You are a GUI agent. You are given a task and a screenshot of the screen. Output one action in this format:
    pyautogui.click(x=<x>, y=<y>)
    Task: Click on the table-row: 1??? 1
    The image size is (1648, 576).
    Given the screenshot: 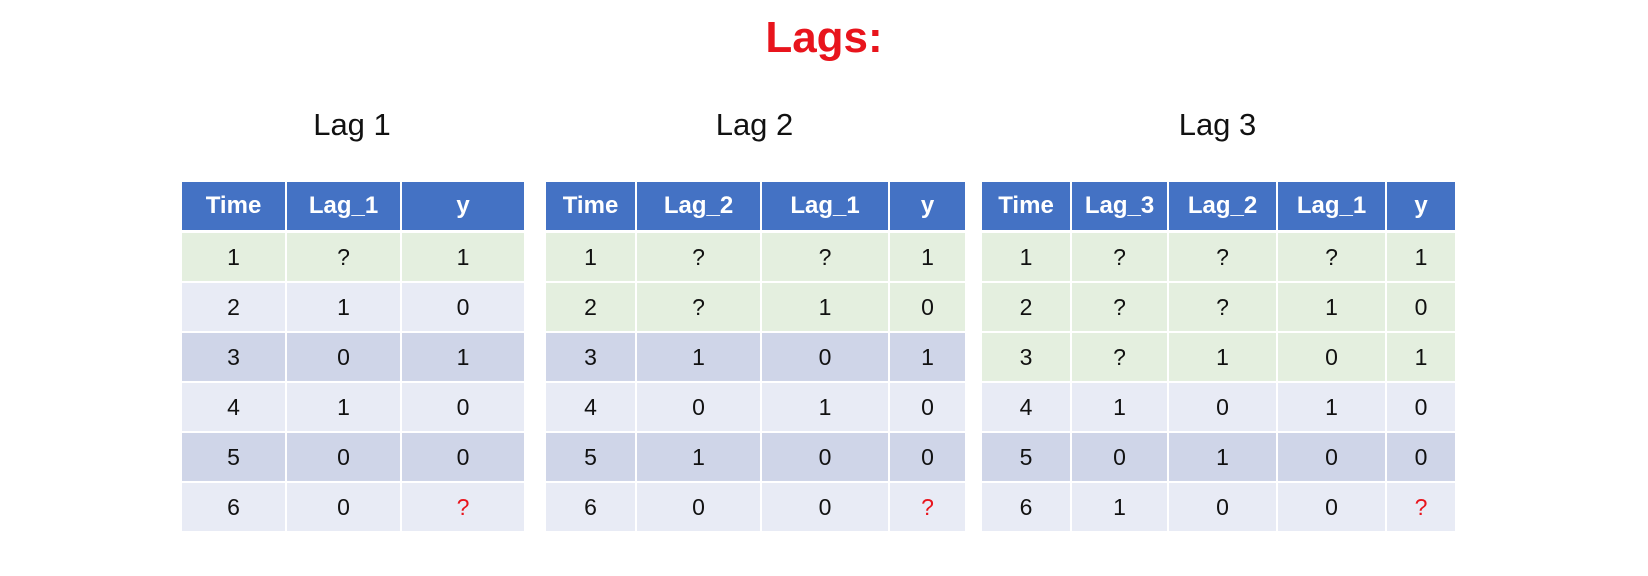 What is the action you would take?
    pyautogui.click(x=1218, y=256)
    